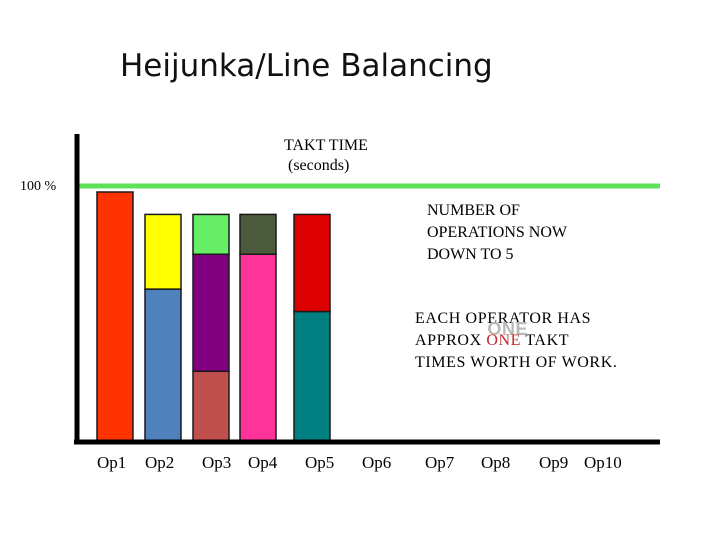 This screenshot has width=720, height=540. I want to click on category-label-3: Op3, so click(216, 462).